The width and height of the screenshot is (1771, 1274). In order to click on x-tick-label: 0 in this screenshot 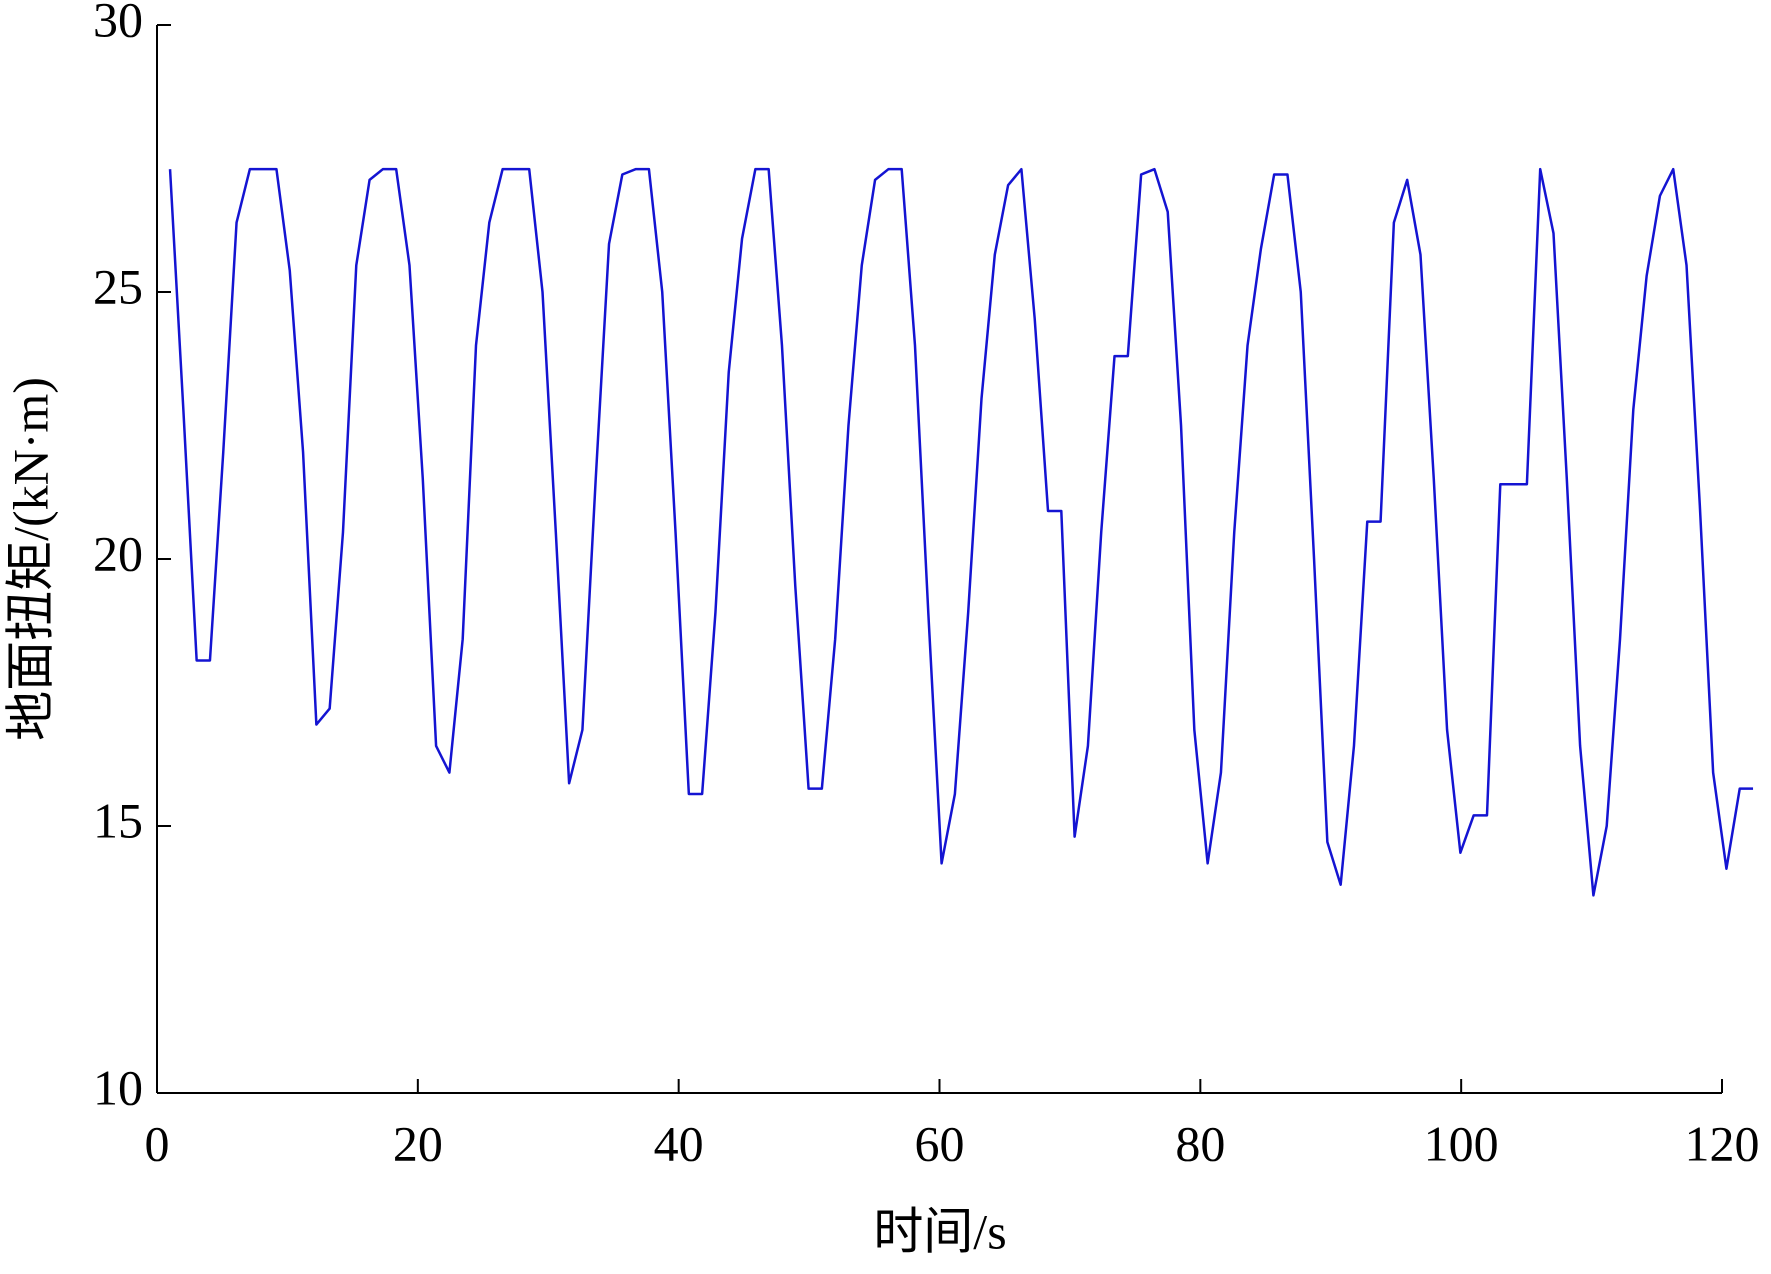, I will do `click(157, 1143)`.